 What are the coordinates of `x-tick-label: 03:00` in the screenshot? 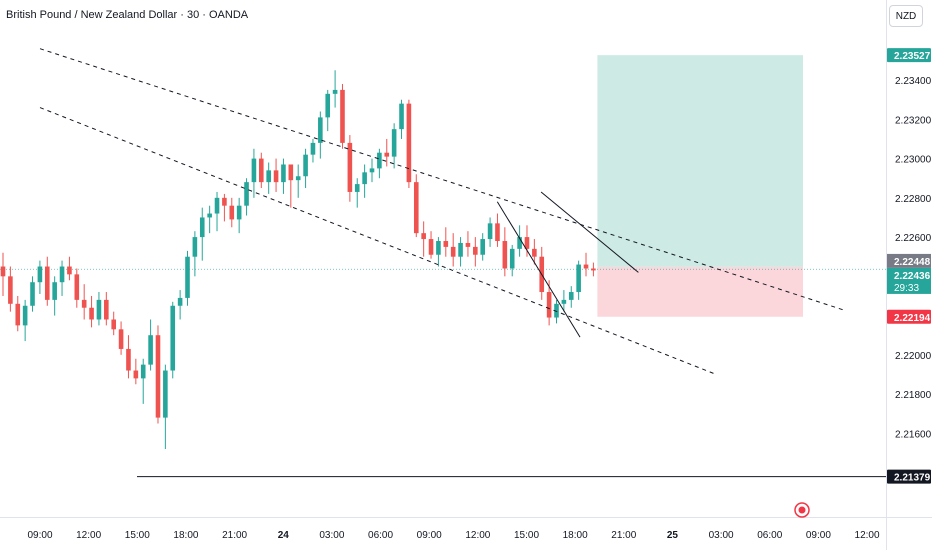 It's located at (331, 535).